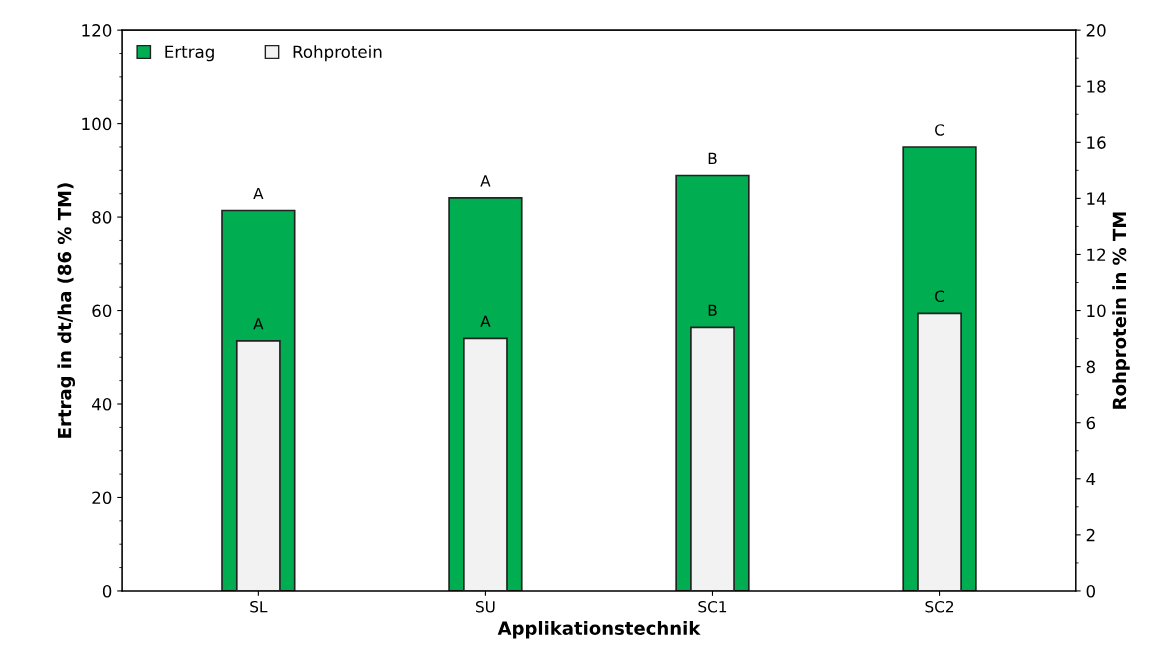 The image size is (1163, 670). I want to click on y-tick-label: 80, so click(102, 217).